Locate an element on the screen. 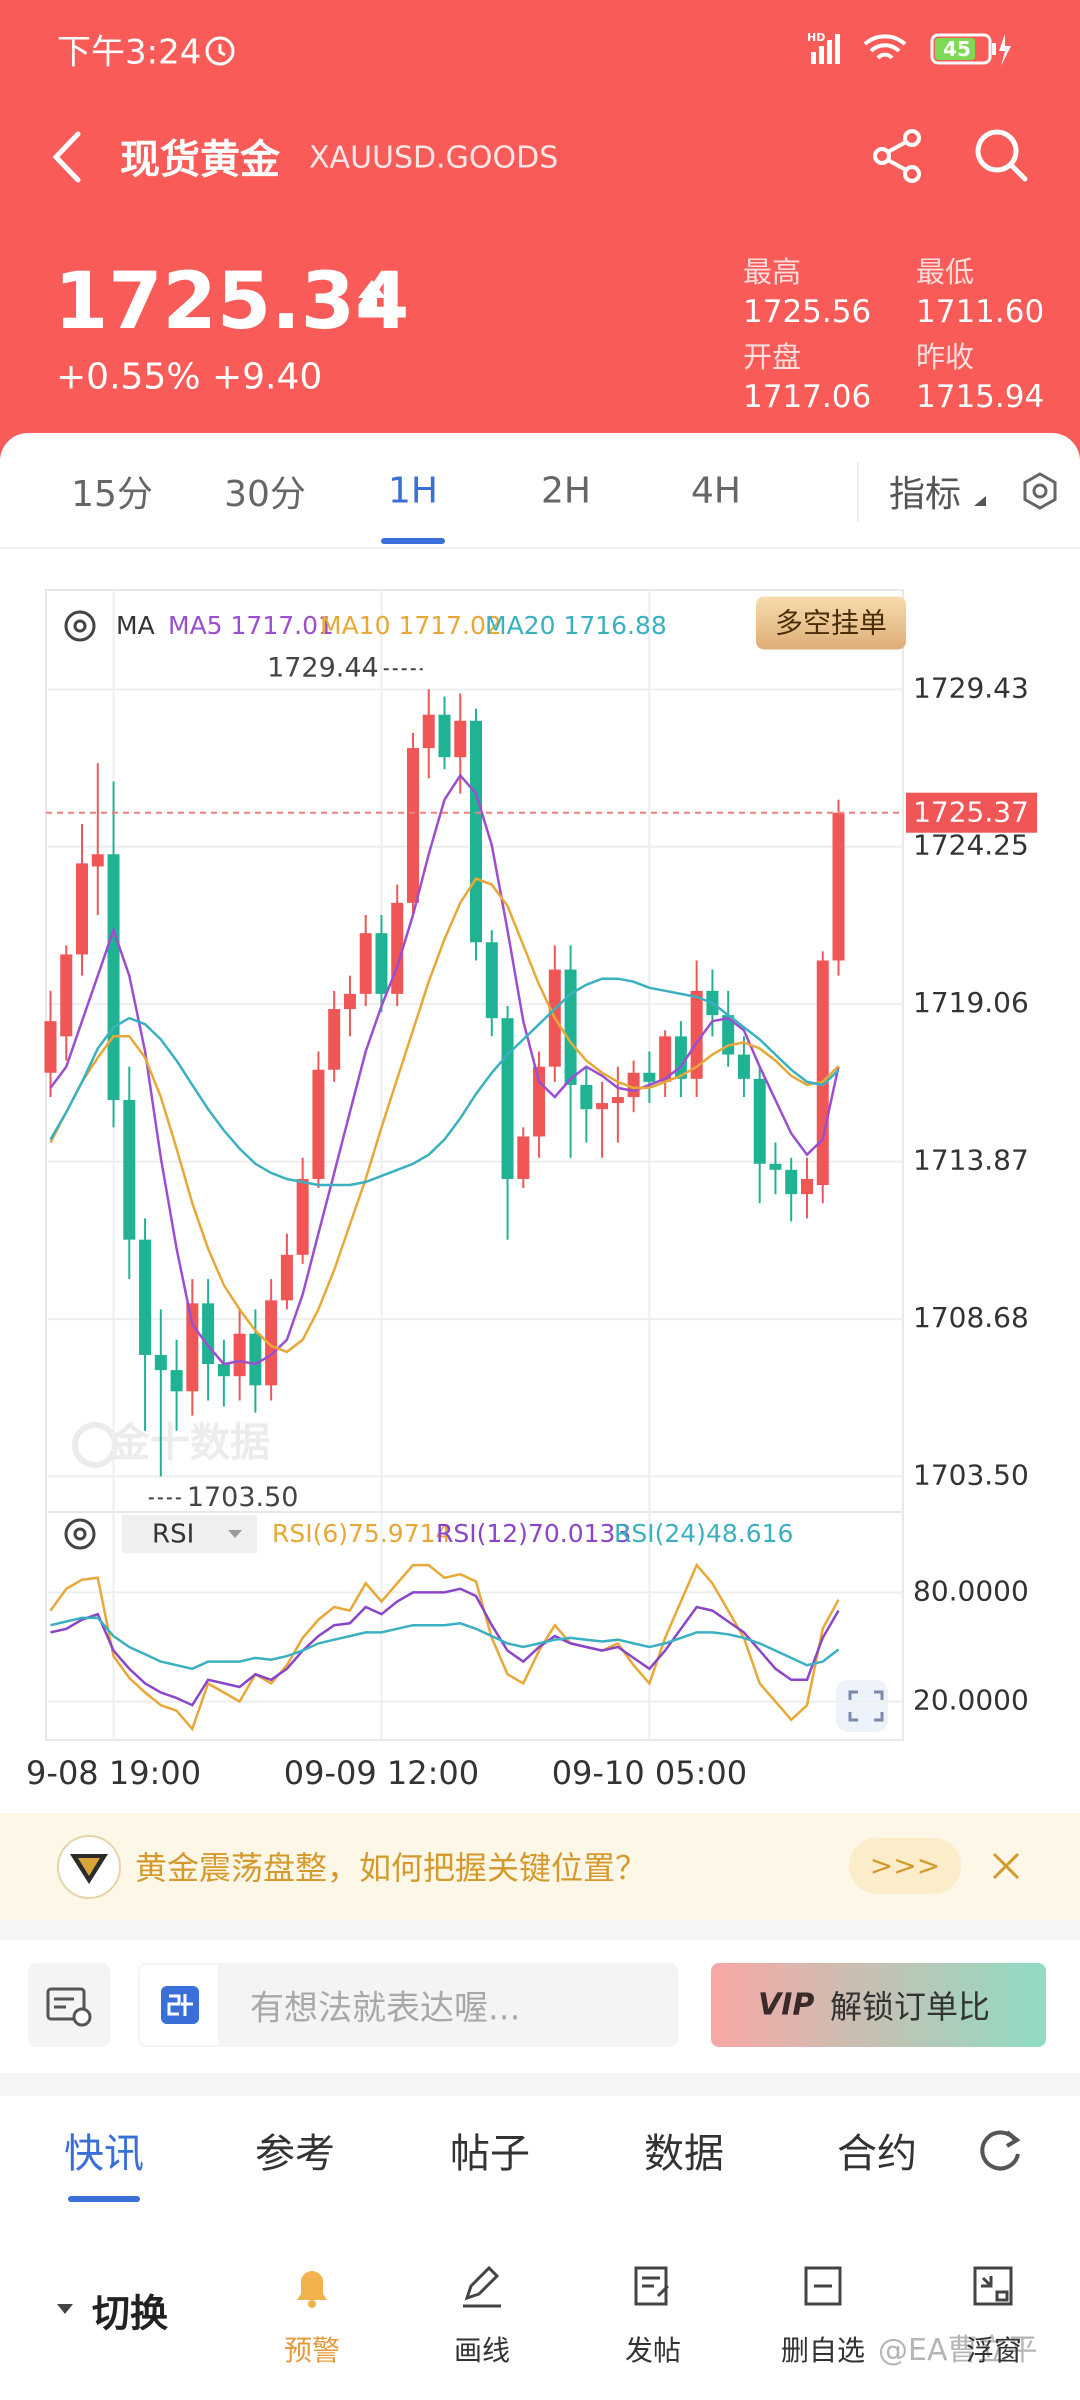  float is located at coordinates (993, 2286).